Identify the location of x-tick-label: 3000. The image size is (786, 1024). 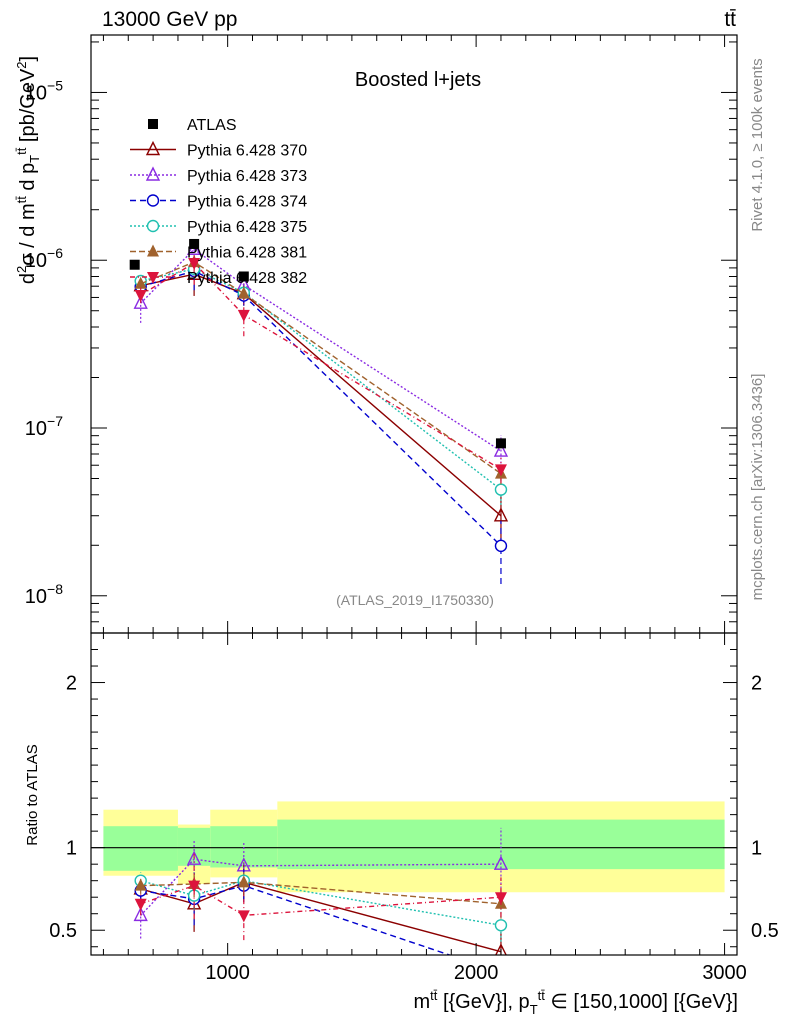
(724, 973).